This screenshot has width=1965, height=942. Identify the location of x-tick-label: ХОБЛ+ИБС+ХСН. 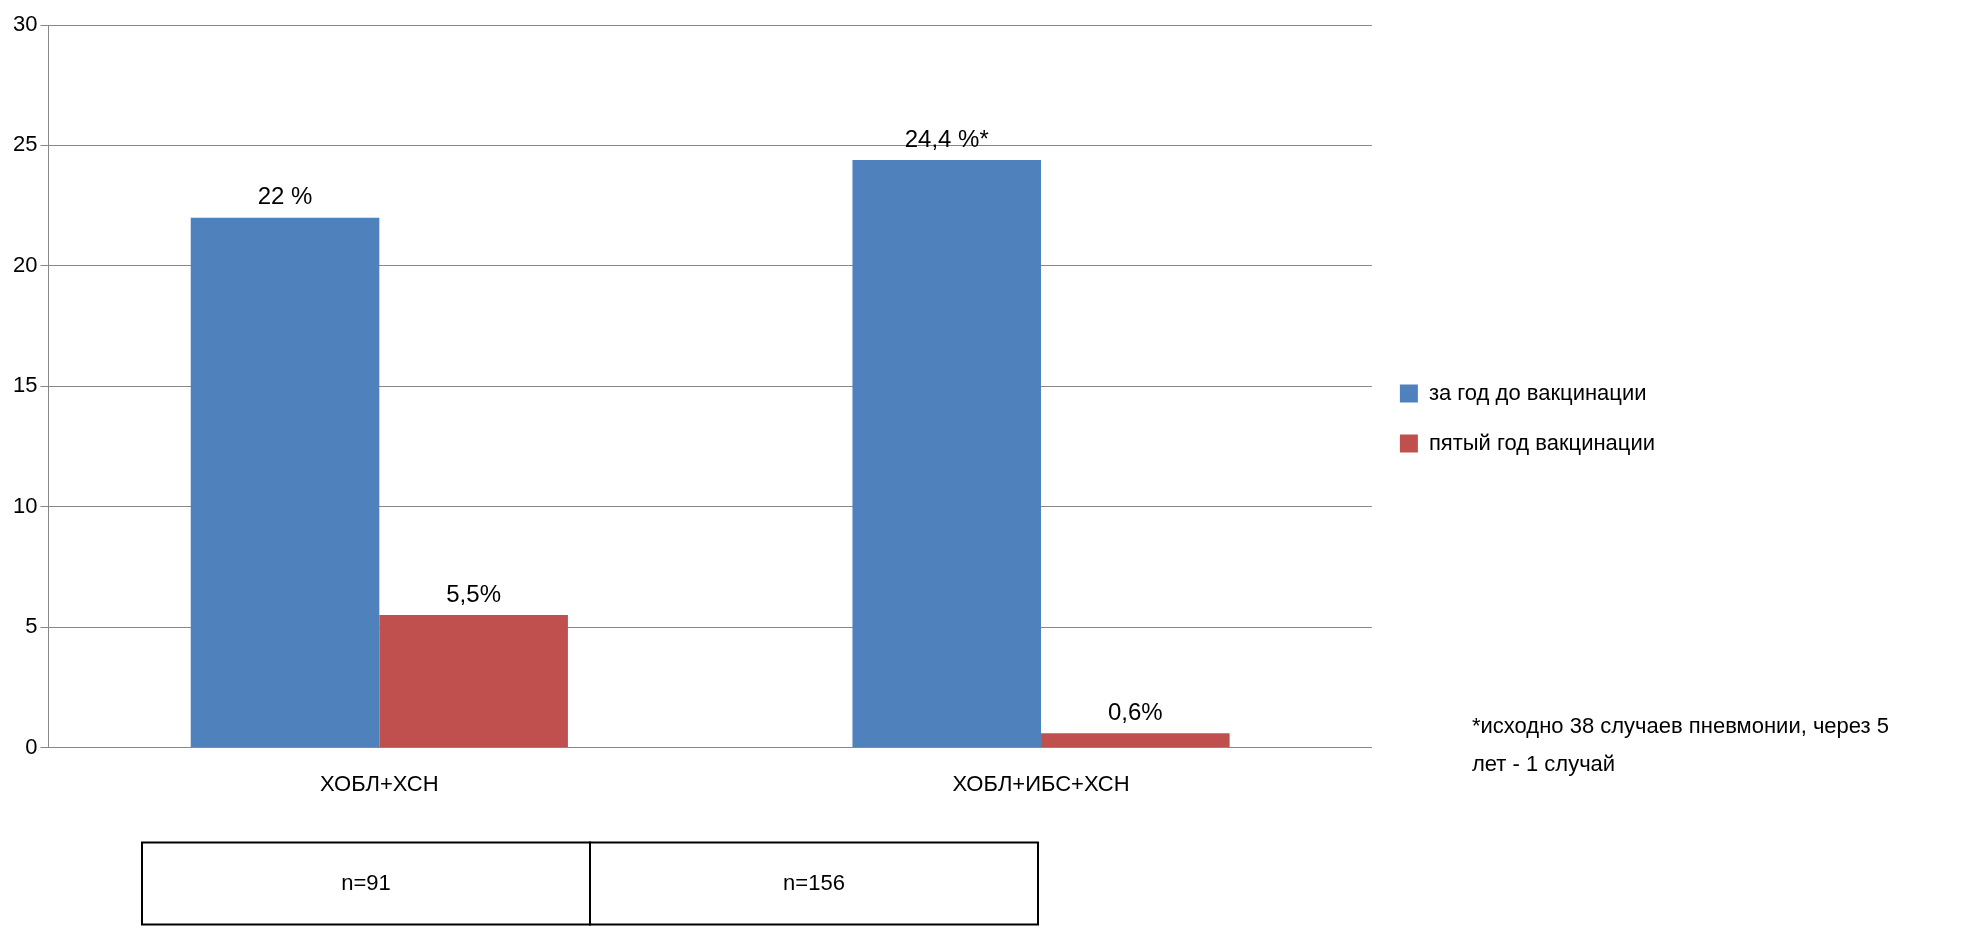
(1041, 783).